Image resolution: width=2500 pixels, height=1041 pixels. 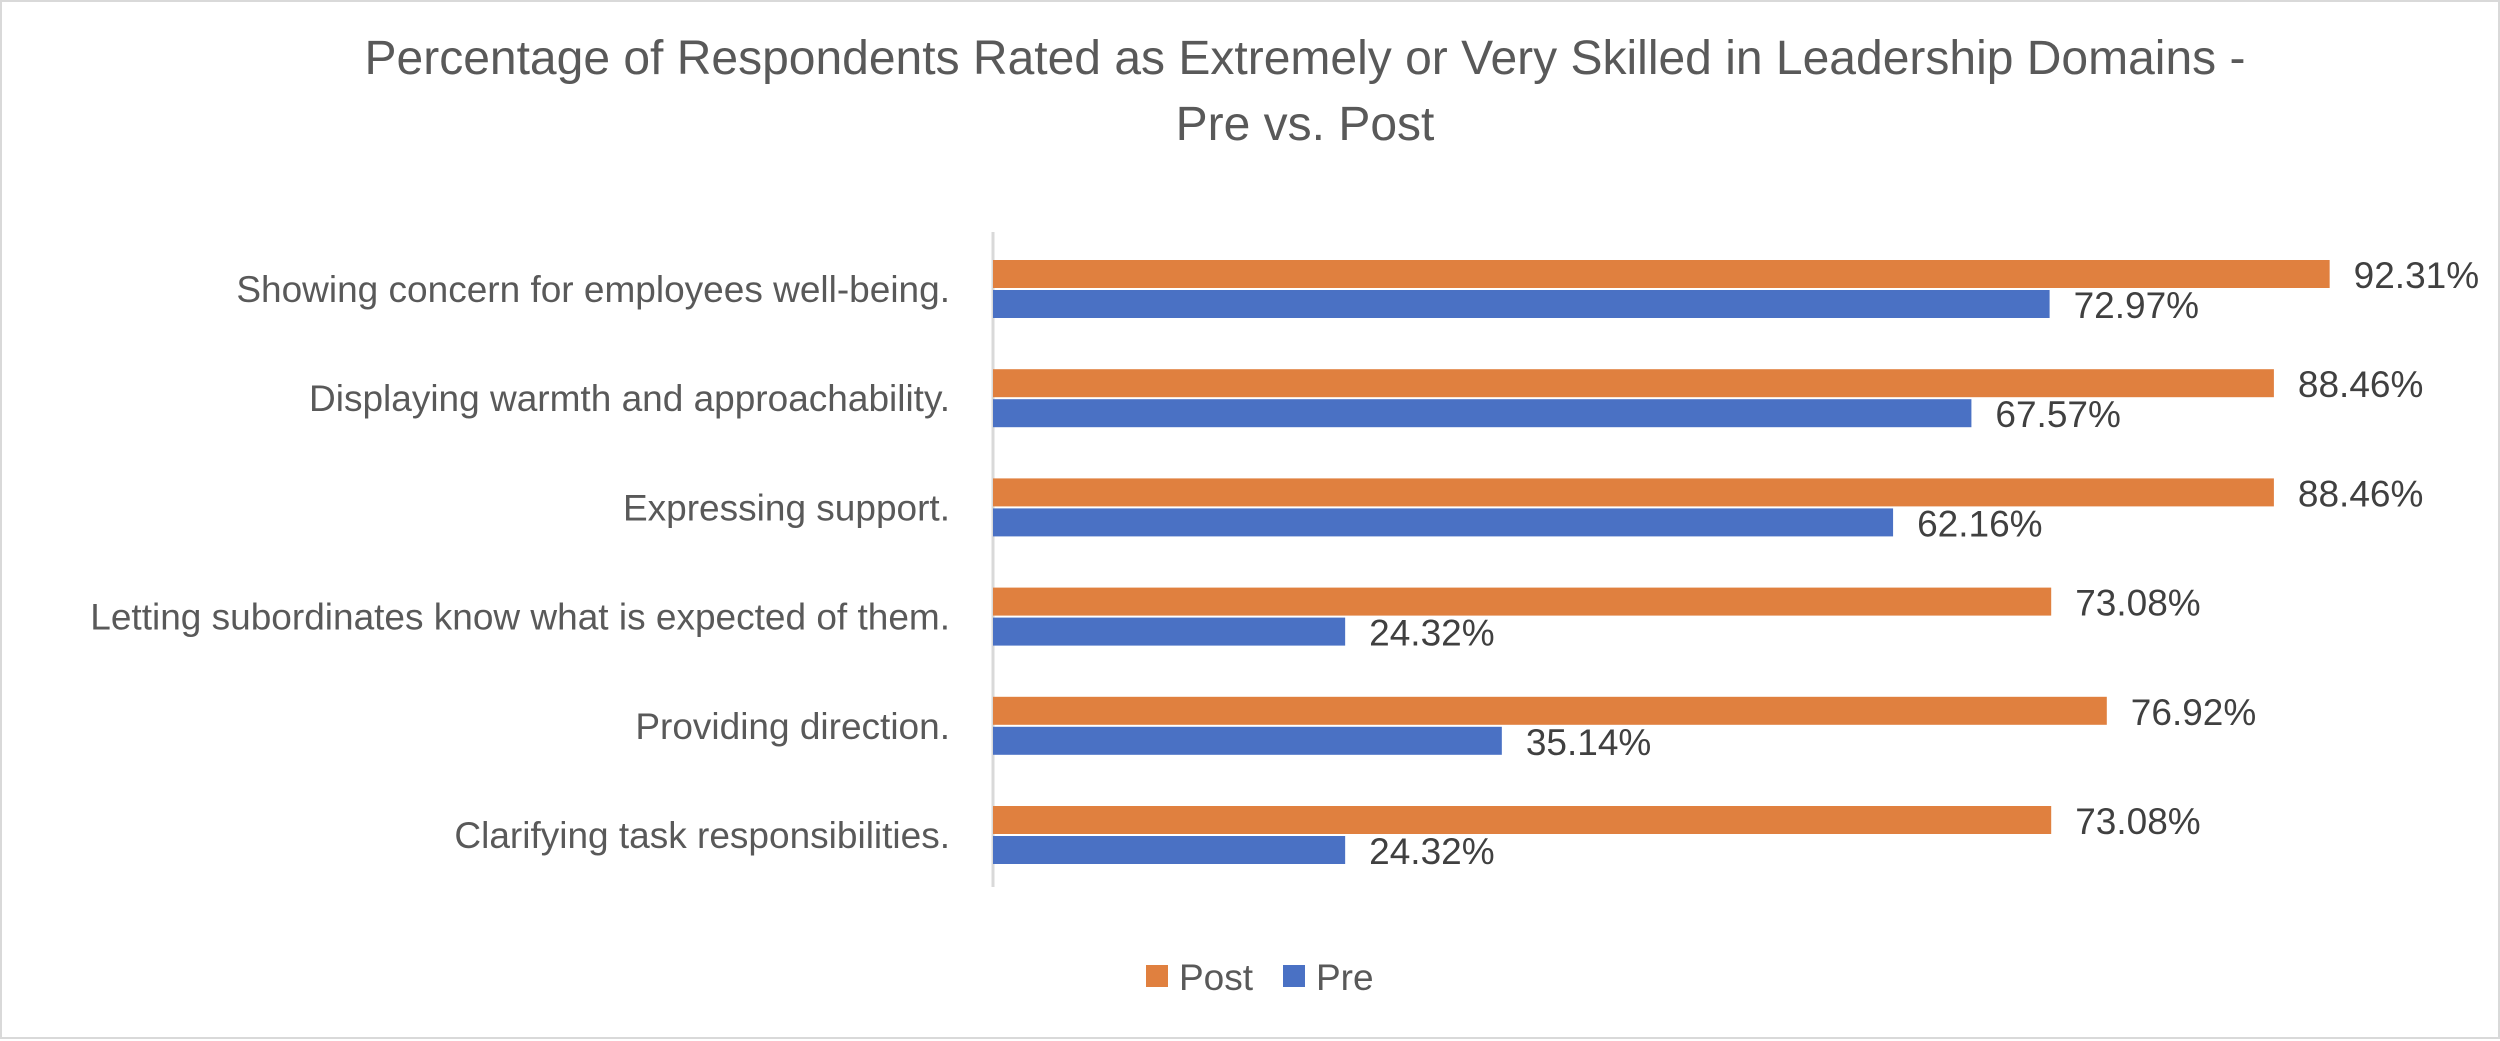 I want to click on bar-post-clarifying-task-responsibilities, so click(x=1522, y=820).